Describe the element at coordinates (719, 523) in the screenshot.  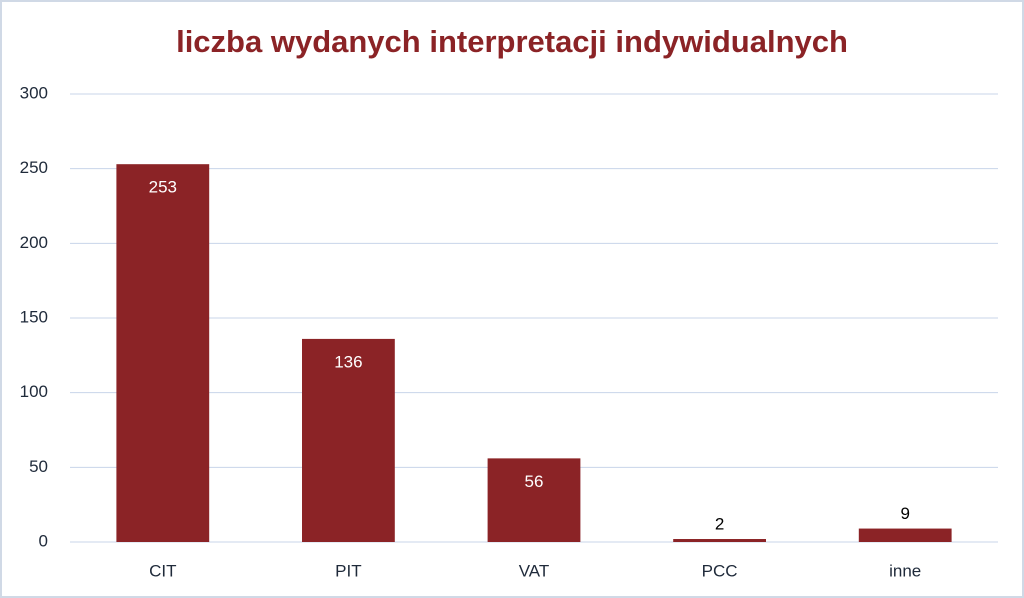
I see `data-label: 2` at that location.